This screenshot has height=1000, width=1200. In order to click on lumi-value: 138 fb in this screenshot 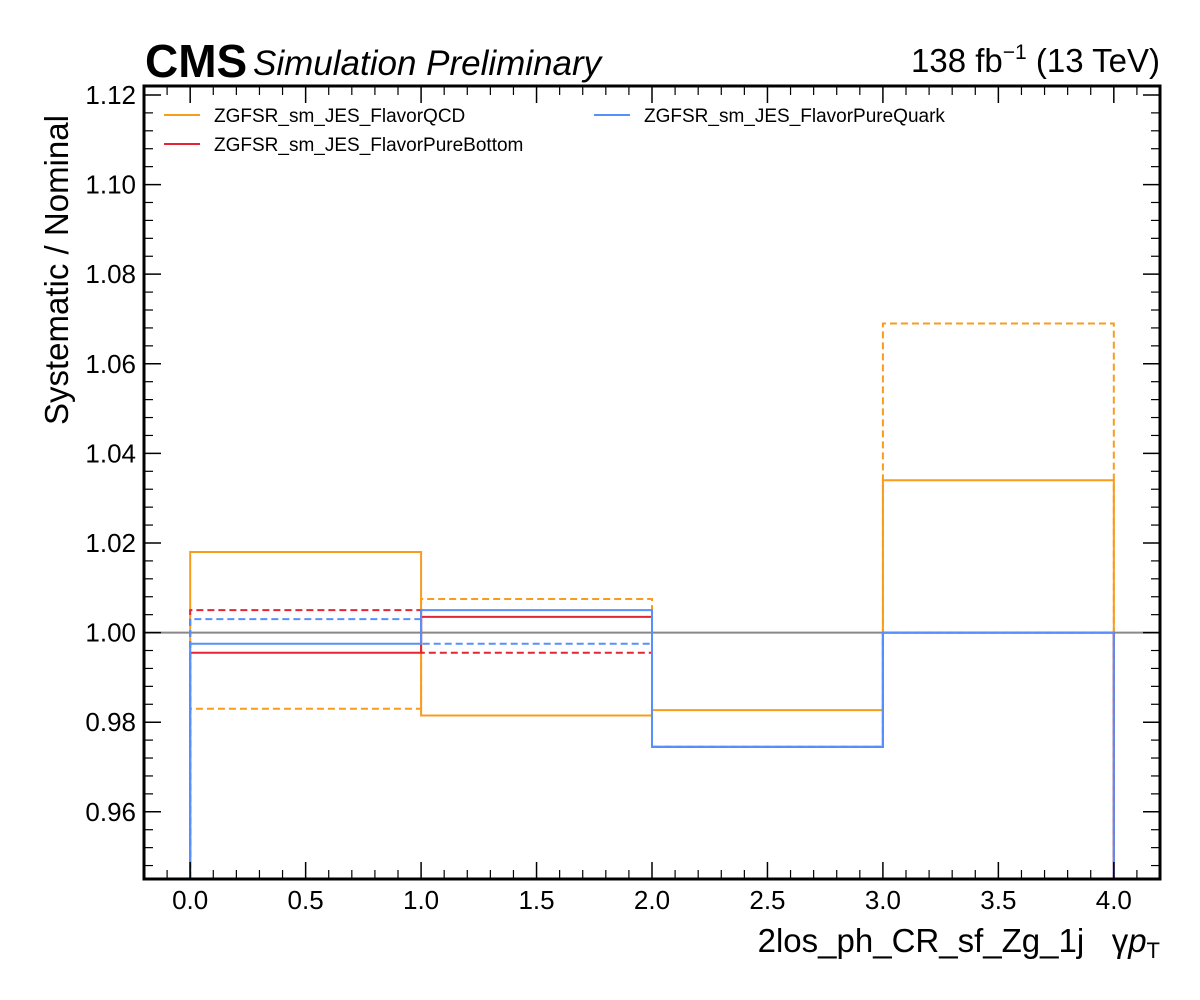, I will do `click(957, 60)`.